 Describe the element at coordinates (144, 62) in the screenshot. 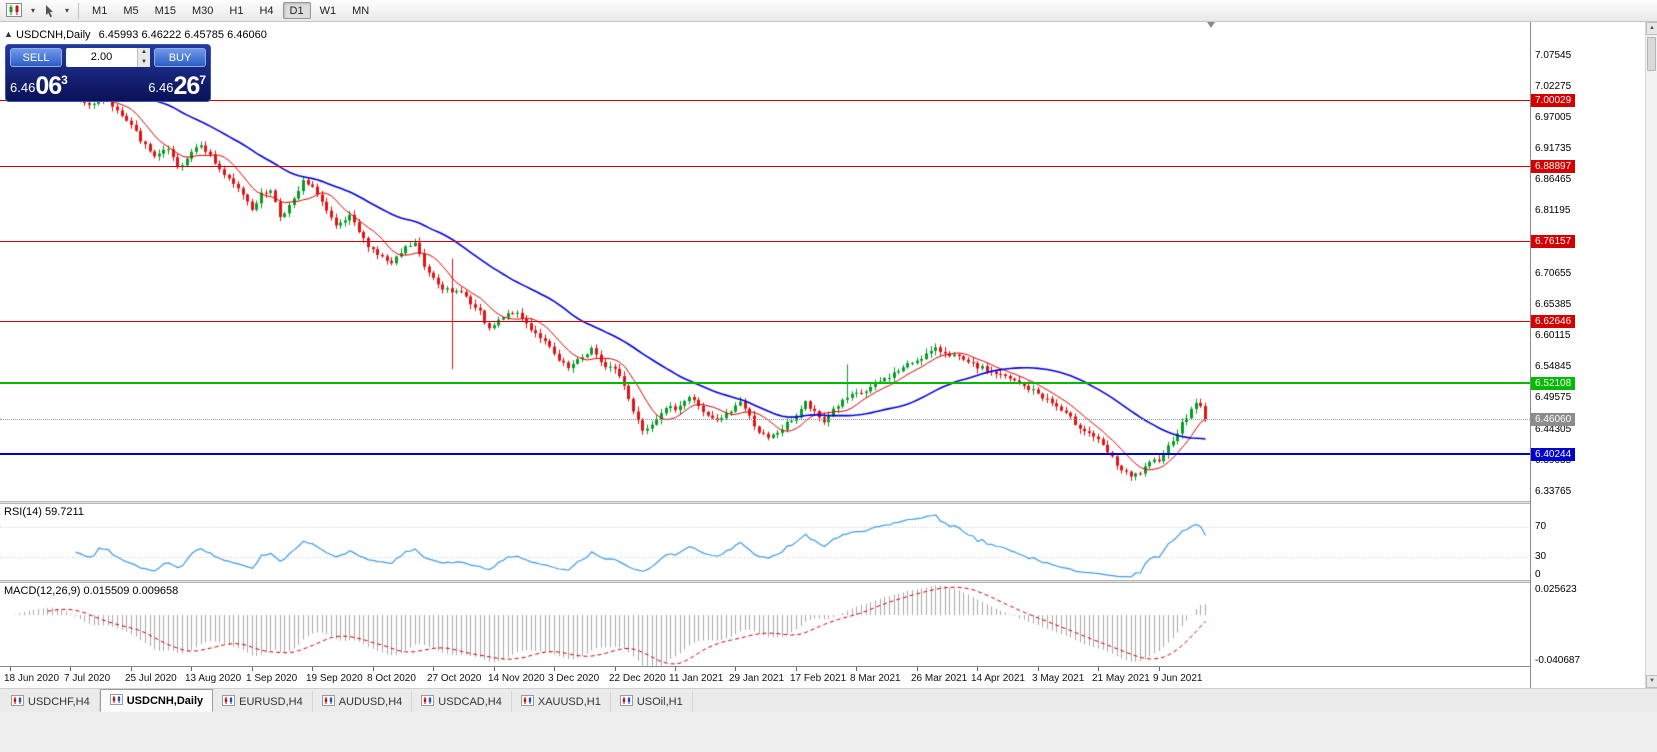

I see `spinner-down-icon: ▼` at that location.